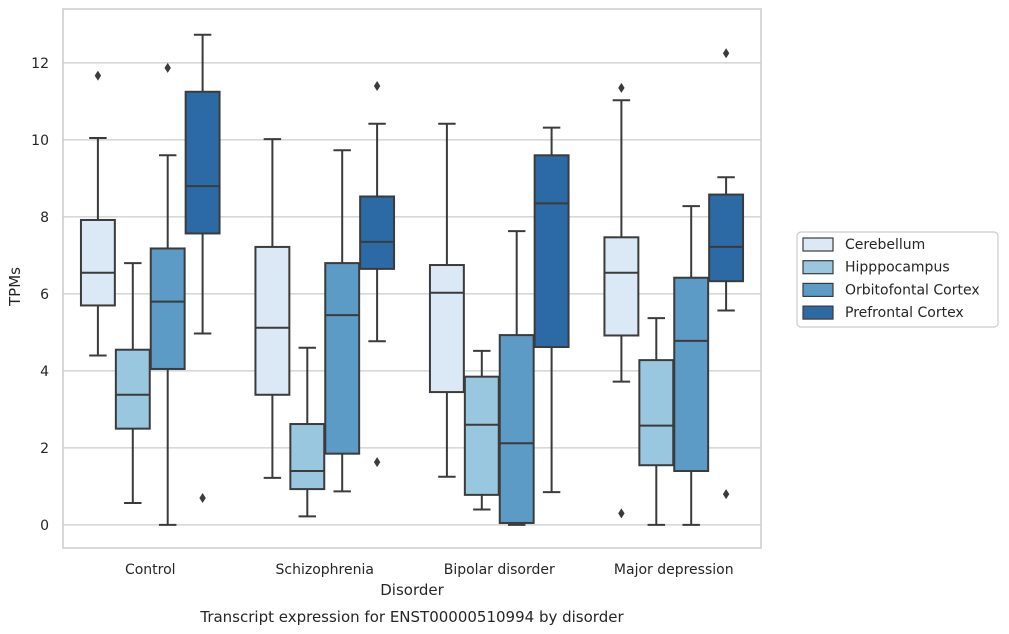  I want to click on legend-label: Orbitofontal Cortex, so click(912, 290).